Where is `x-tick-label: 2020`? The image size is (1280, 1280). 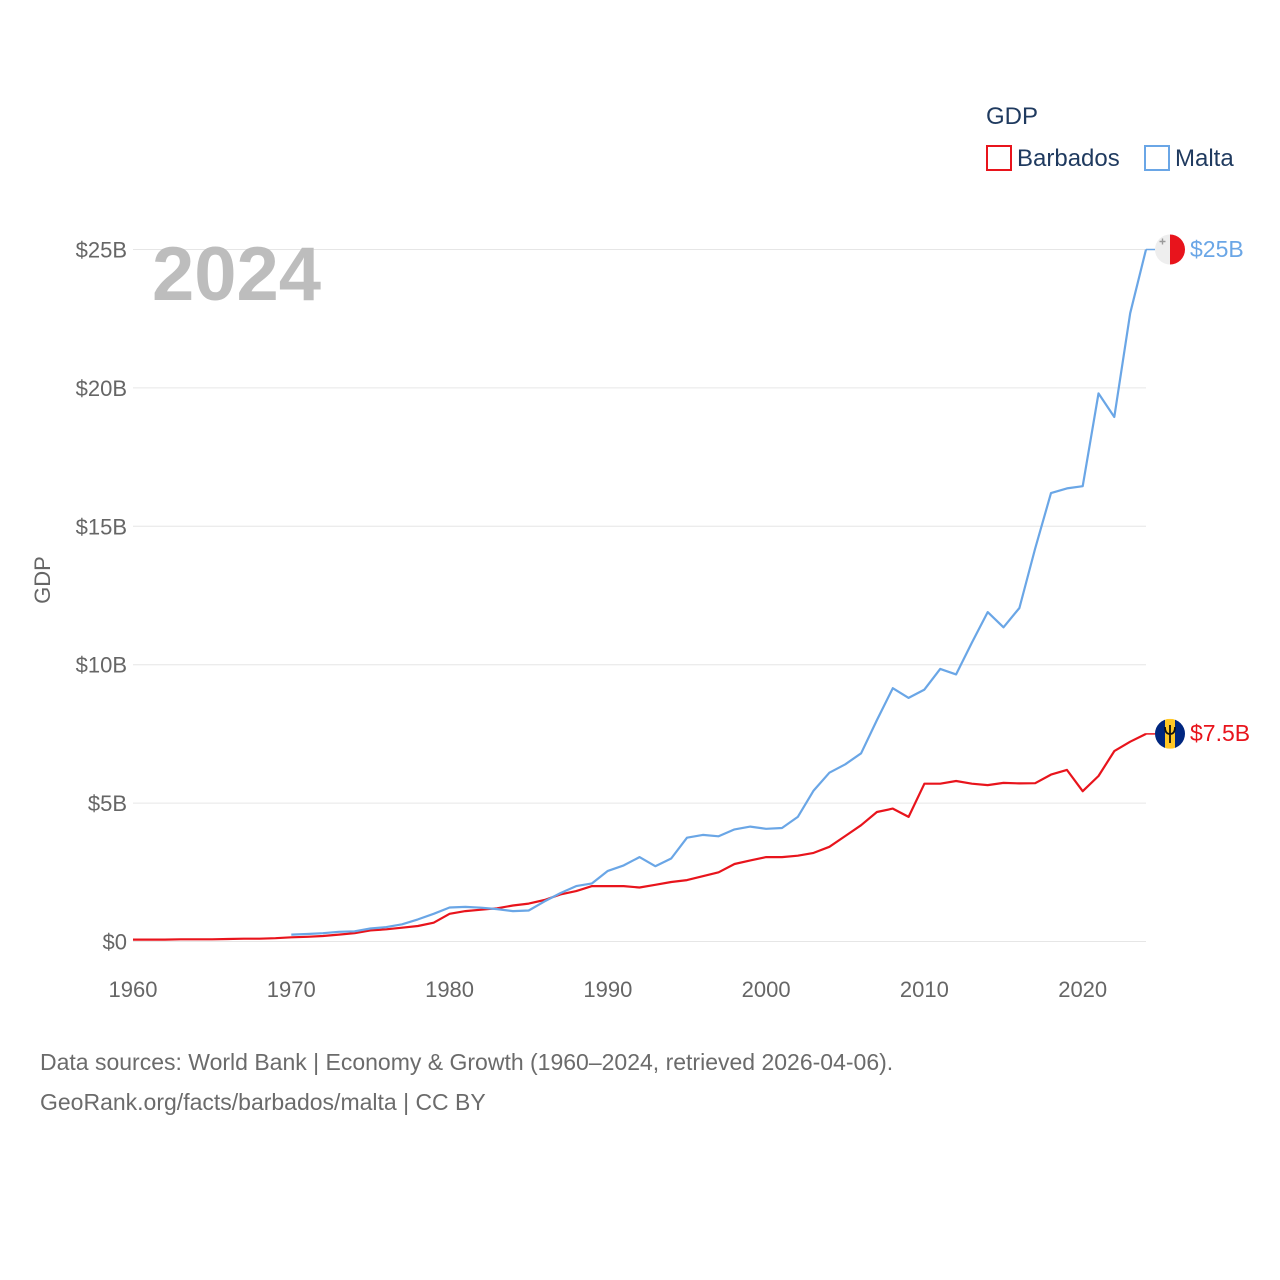
x-tick-label: 2020 is located at coordinates (1082, 989).